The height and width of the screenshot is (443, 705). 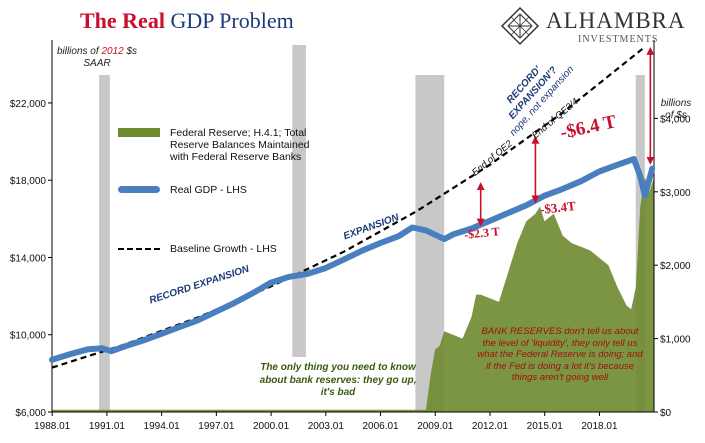 I want to click on y-right-tick-label: $4,000, so click(x=675, y=119).